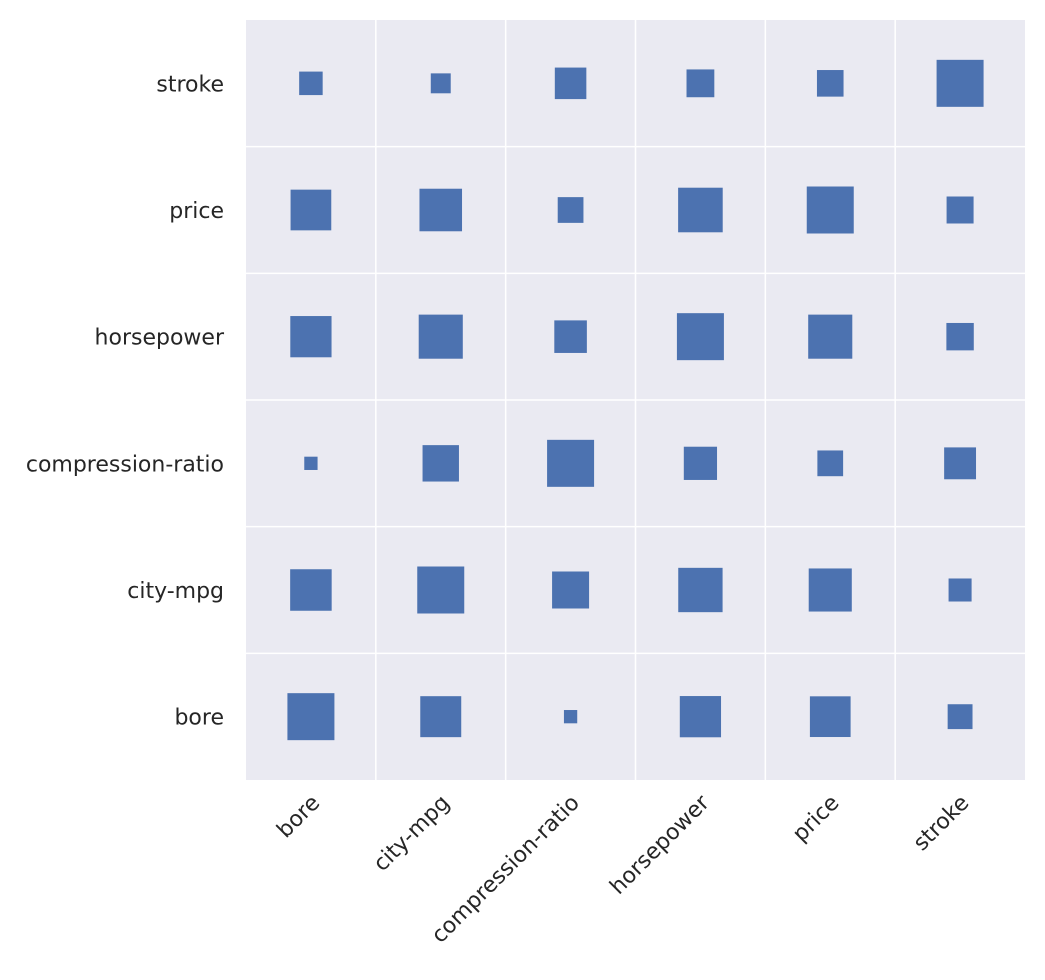 The image size is (1045, 980). I want to click on x-tick-label-stroke: stroke, so click(941, 823).